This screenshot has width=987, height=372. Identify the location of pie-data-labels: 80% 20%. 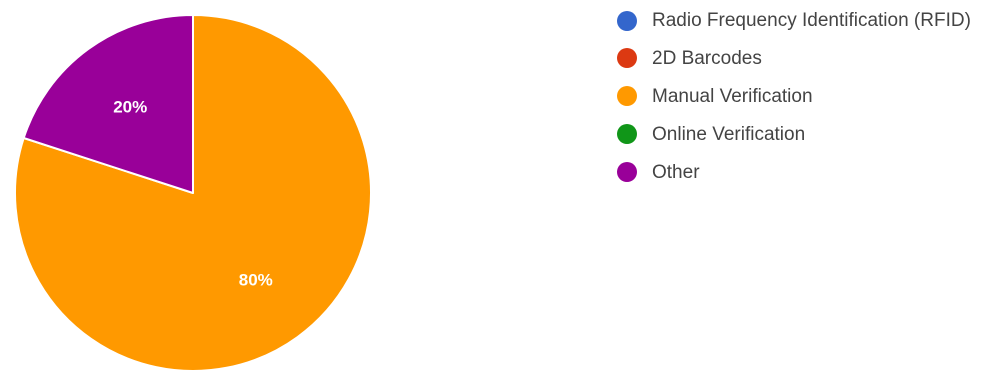
(193, 194).